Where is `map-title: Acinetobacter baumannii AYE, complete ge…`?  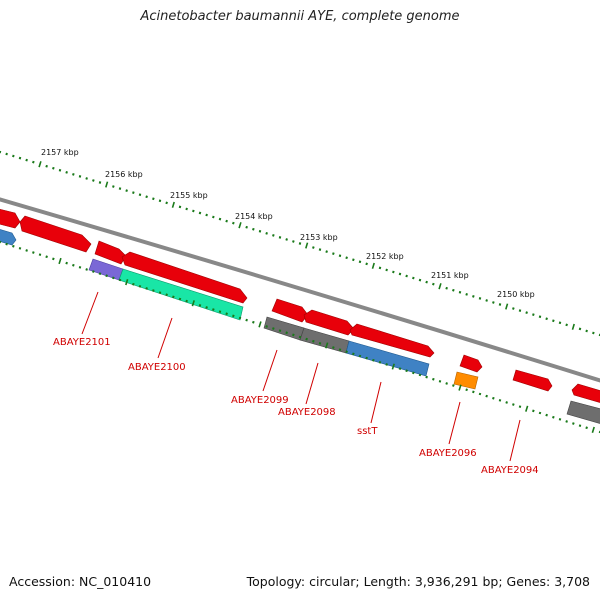
map-title: Acinetobacter baumannii AYE, complete ge… is located at coordinates (300, 16).